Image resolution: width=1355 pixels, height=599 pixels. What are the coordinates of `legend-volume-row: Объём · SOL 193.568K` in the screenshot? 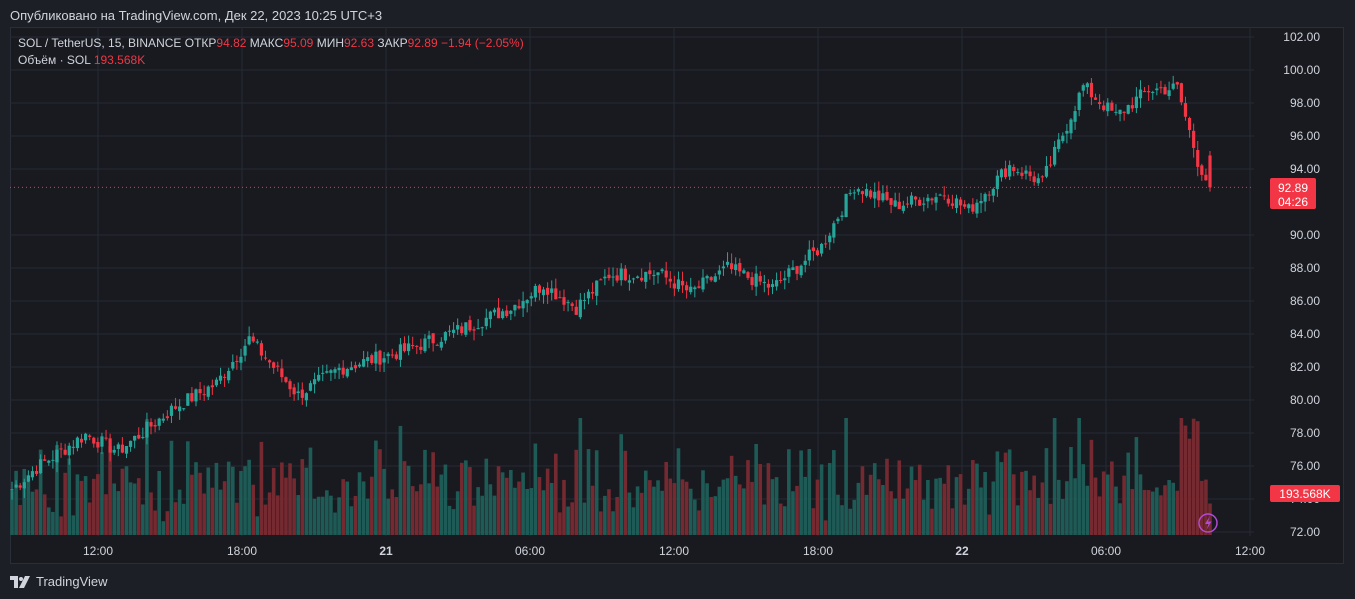 It's located at (271, 60).